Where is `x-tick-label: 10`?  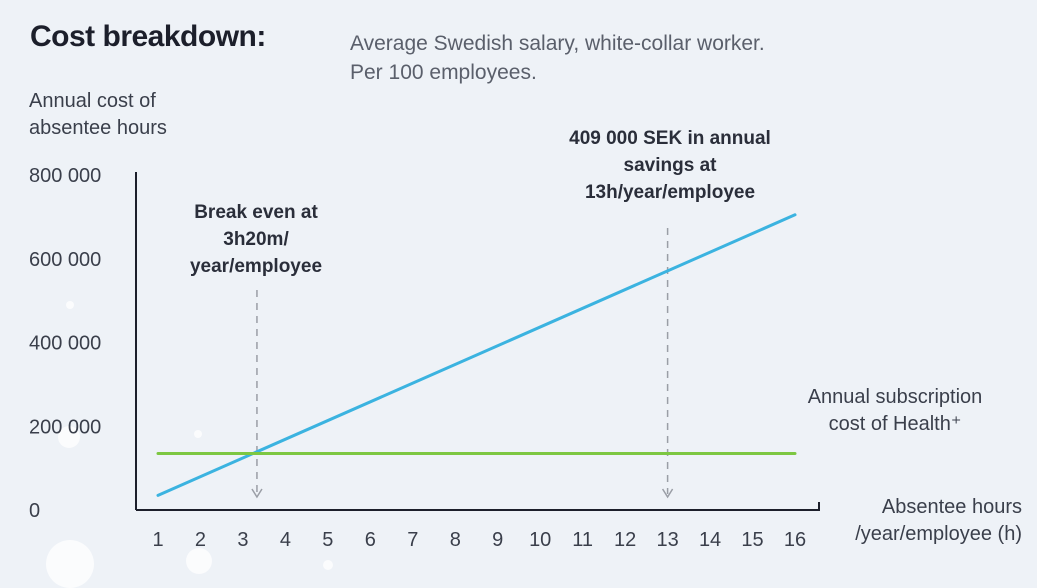
x-tick-label: 10 is located at coordinates (540, 540).